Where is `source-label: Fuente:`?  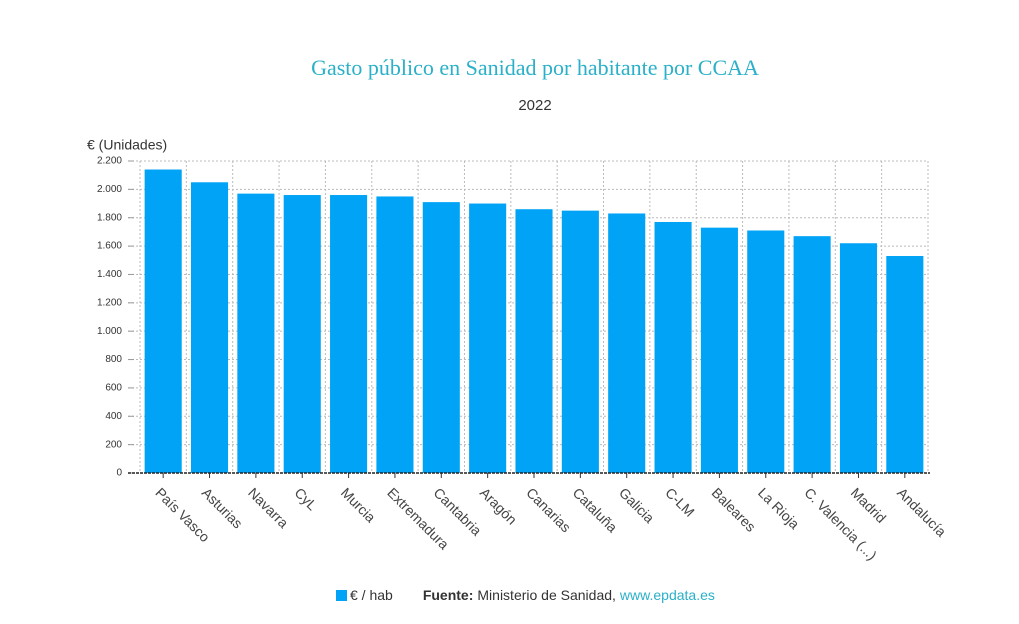
source-label: Fuente: is located at coordinates (448, 595).